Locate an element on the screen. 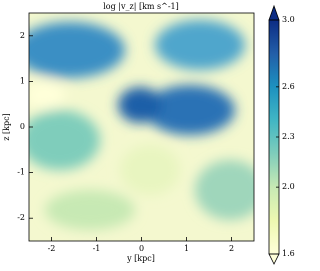 The image size is (320, 271). y-tick-label: 1 is located at coordinates (22, 80).